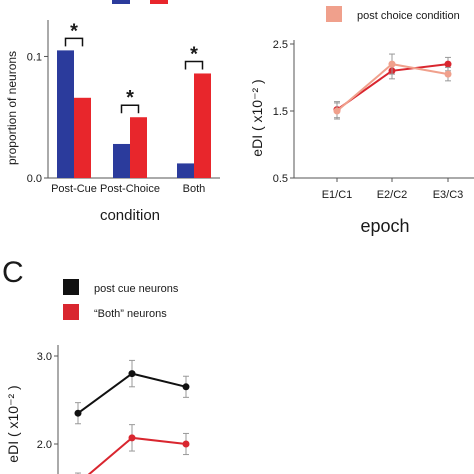 The width and height of the screenshot is (474, 474). Describe the element at coordinates (44, 357) in the screenshot. I see `ytick-label: 3.0` at that location.